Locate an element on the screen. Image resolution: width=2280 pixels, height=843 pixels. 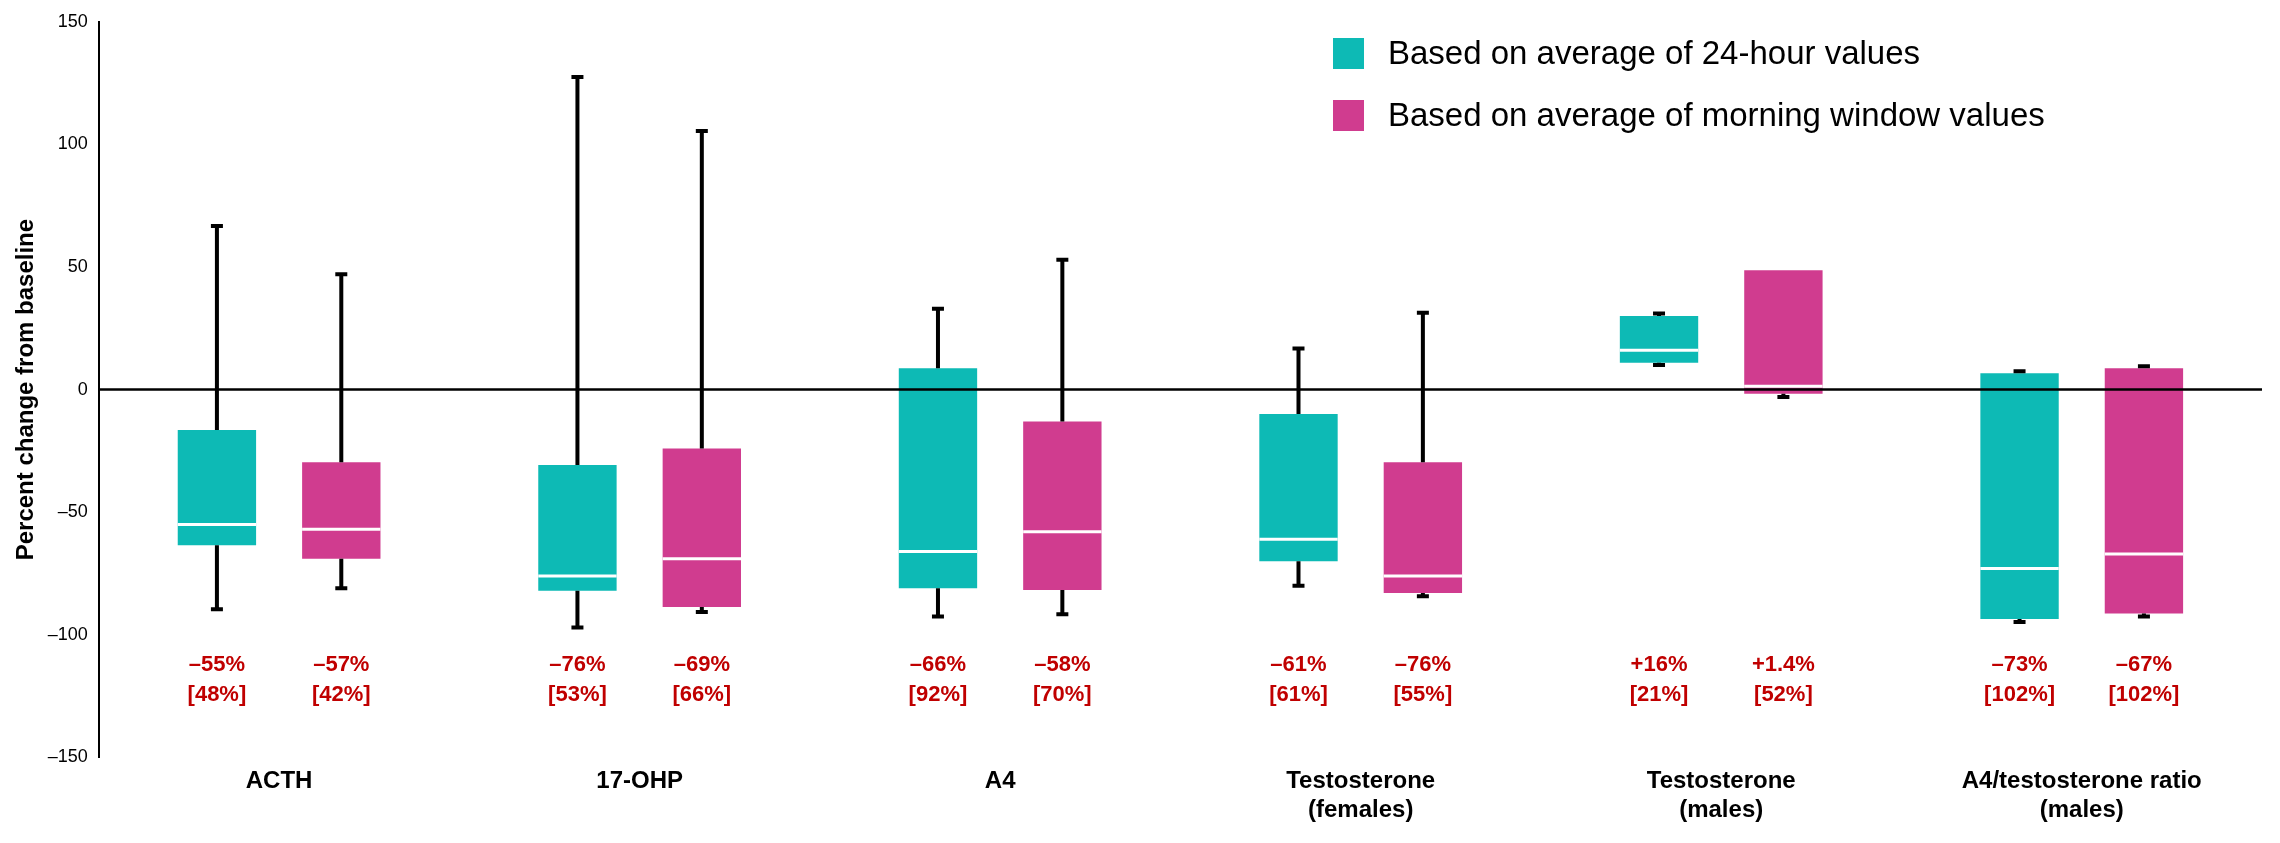
y-tick-label: 100 is located at coordinates (72, 143).